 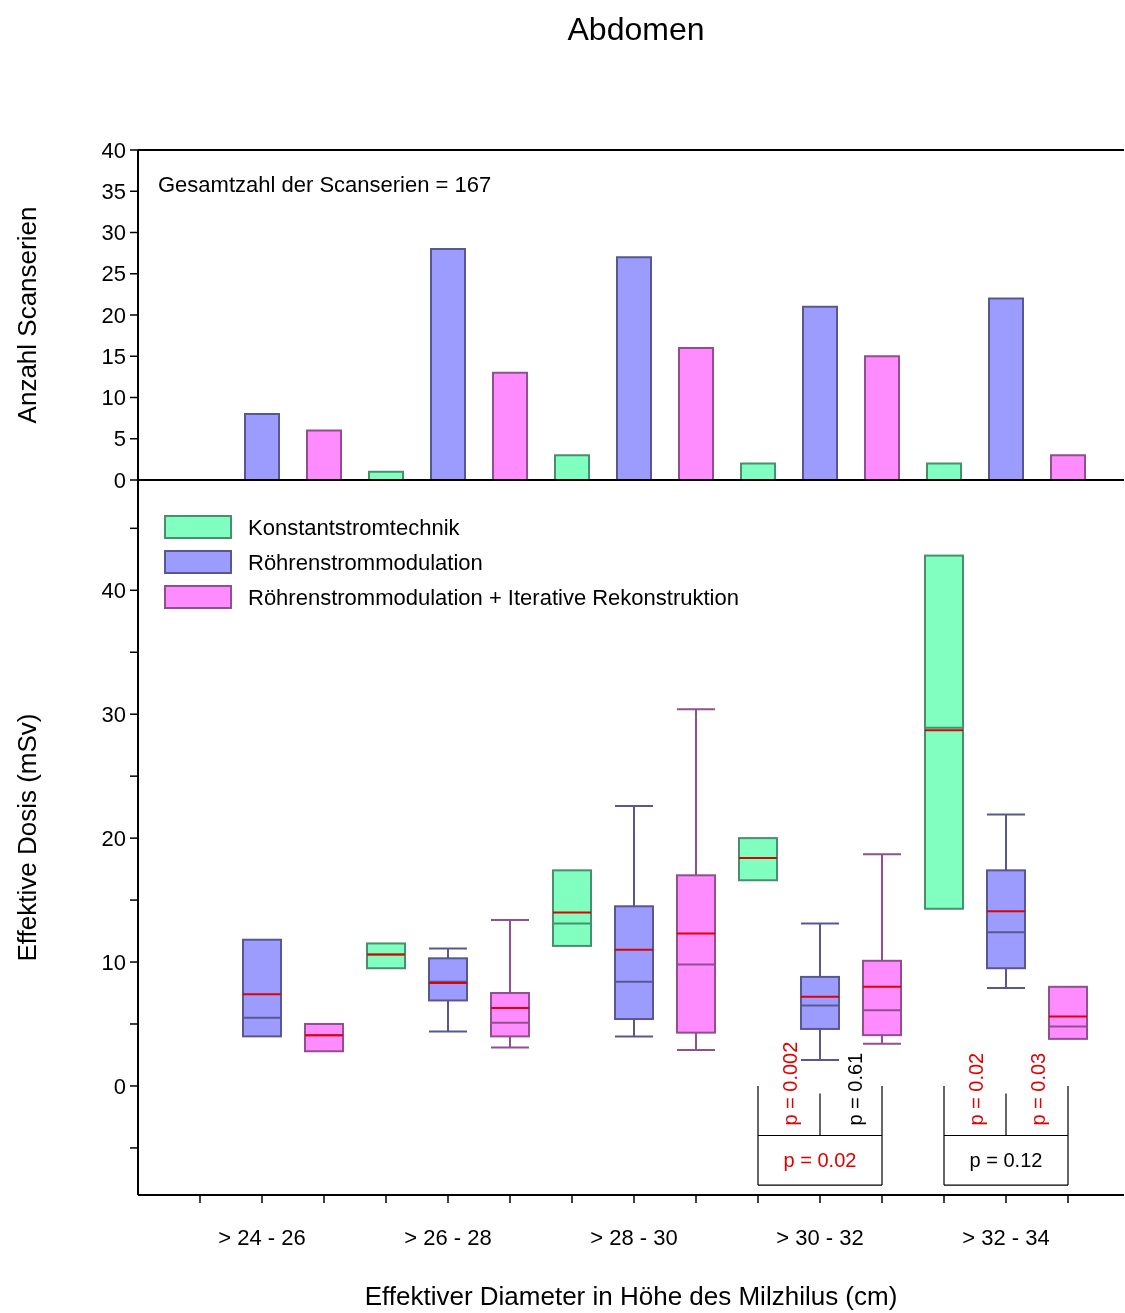 What do you see at coordinates (365, 562) in the screenshot?
I see `legend-label: Röhrenstrommodulation` at bounding box center [365, 562].